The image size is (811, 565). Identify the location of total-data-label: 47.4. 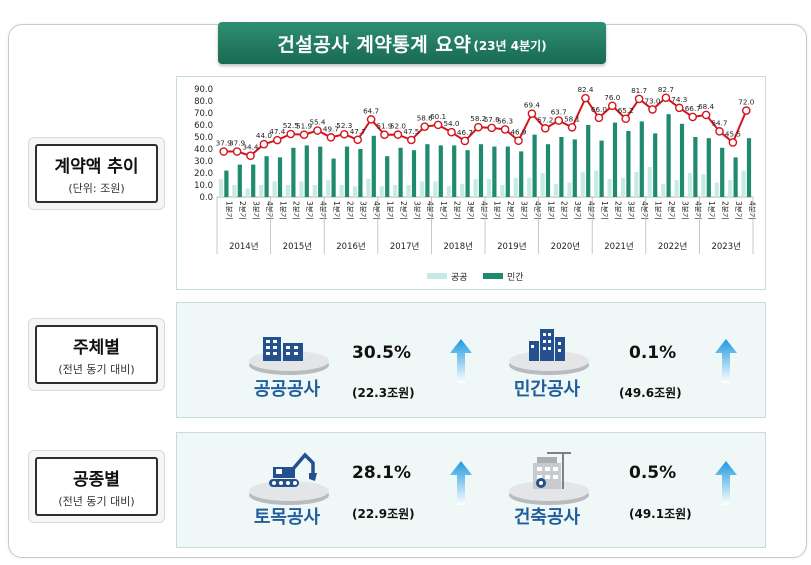
(277, 131).